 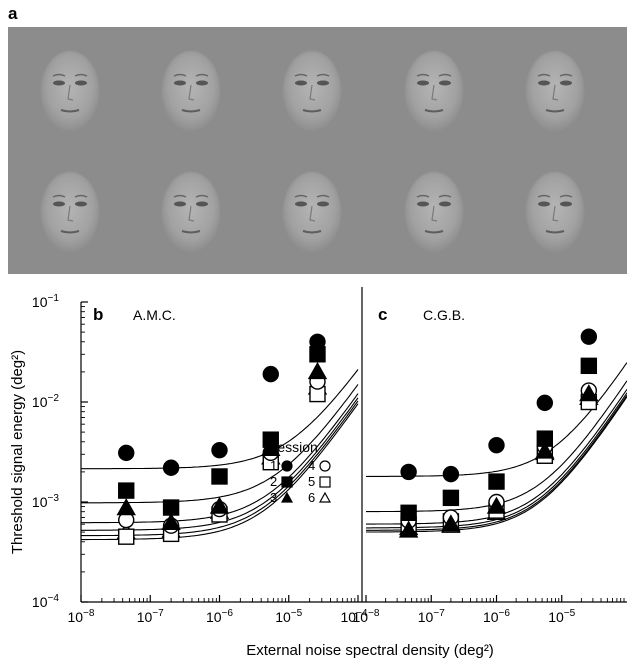 I want to click on legend-label: 1, so click(x=273, y=465).